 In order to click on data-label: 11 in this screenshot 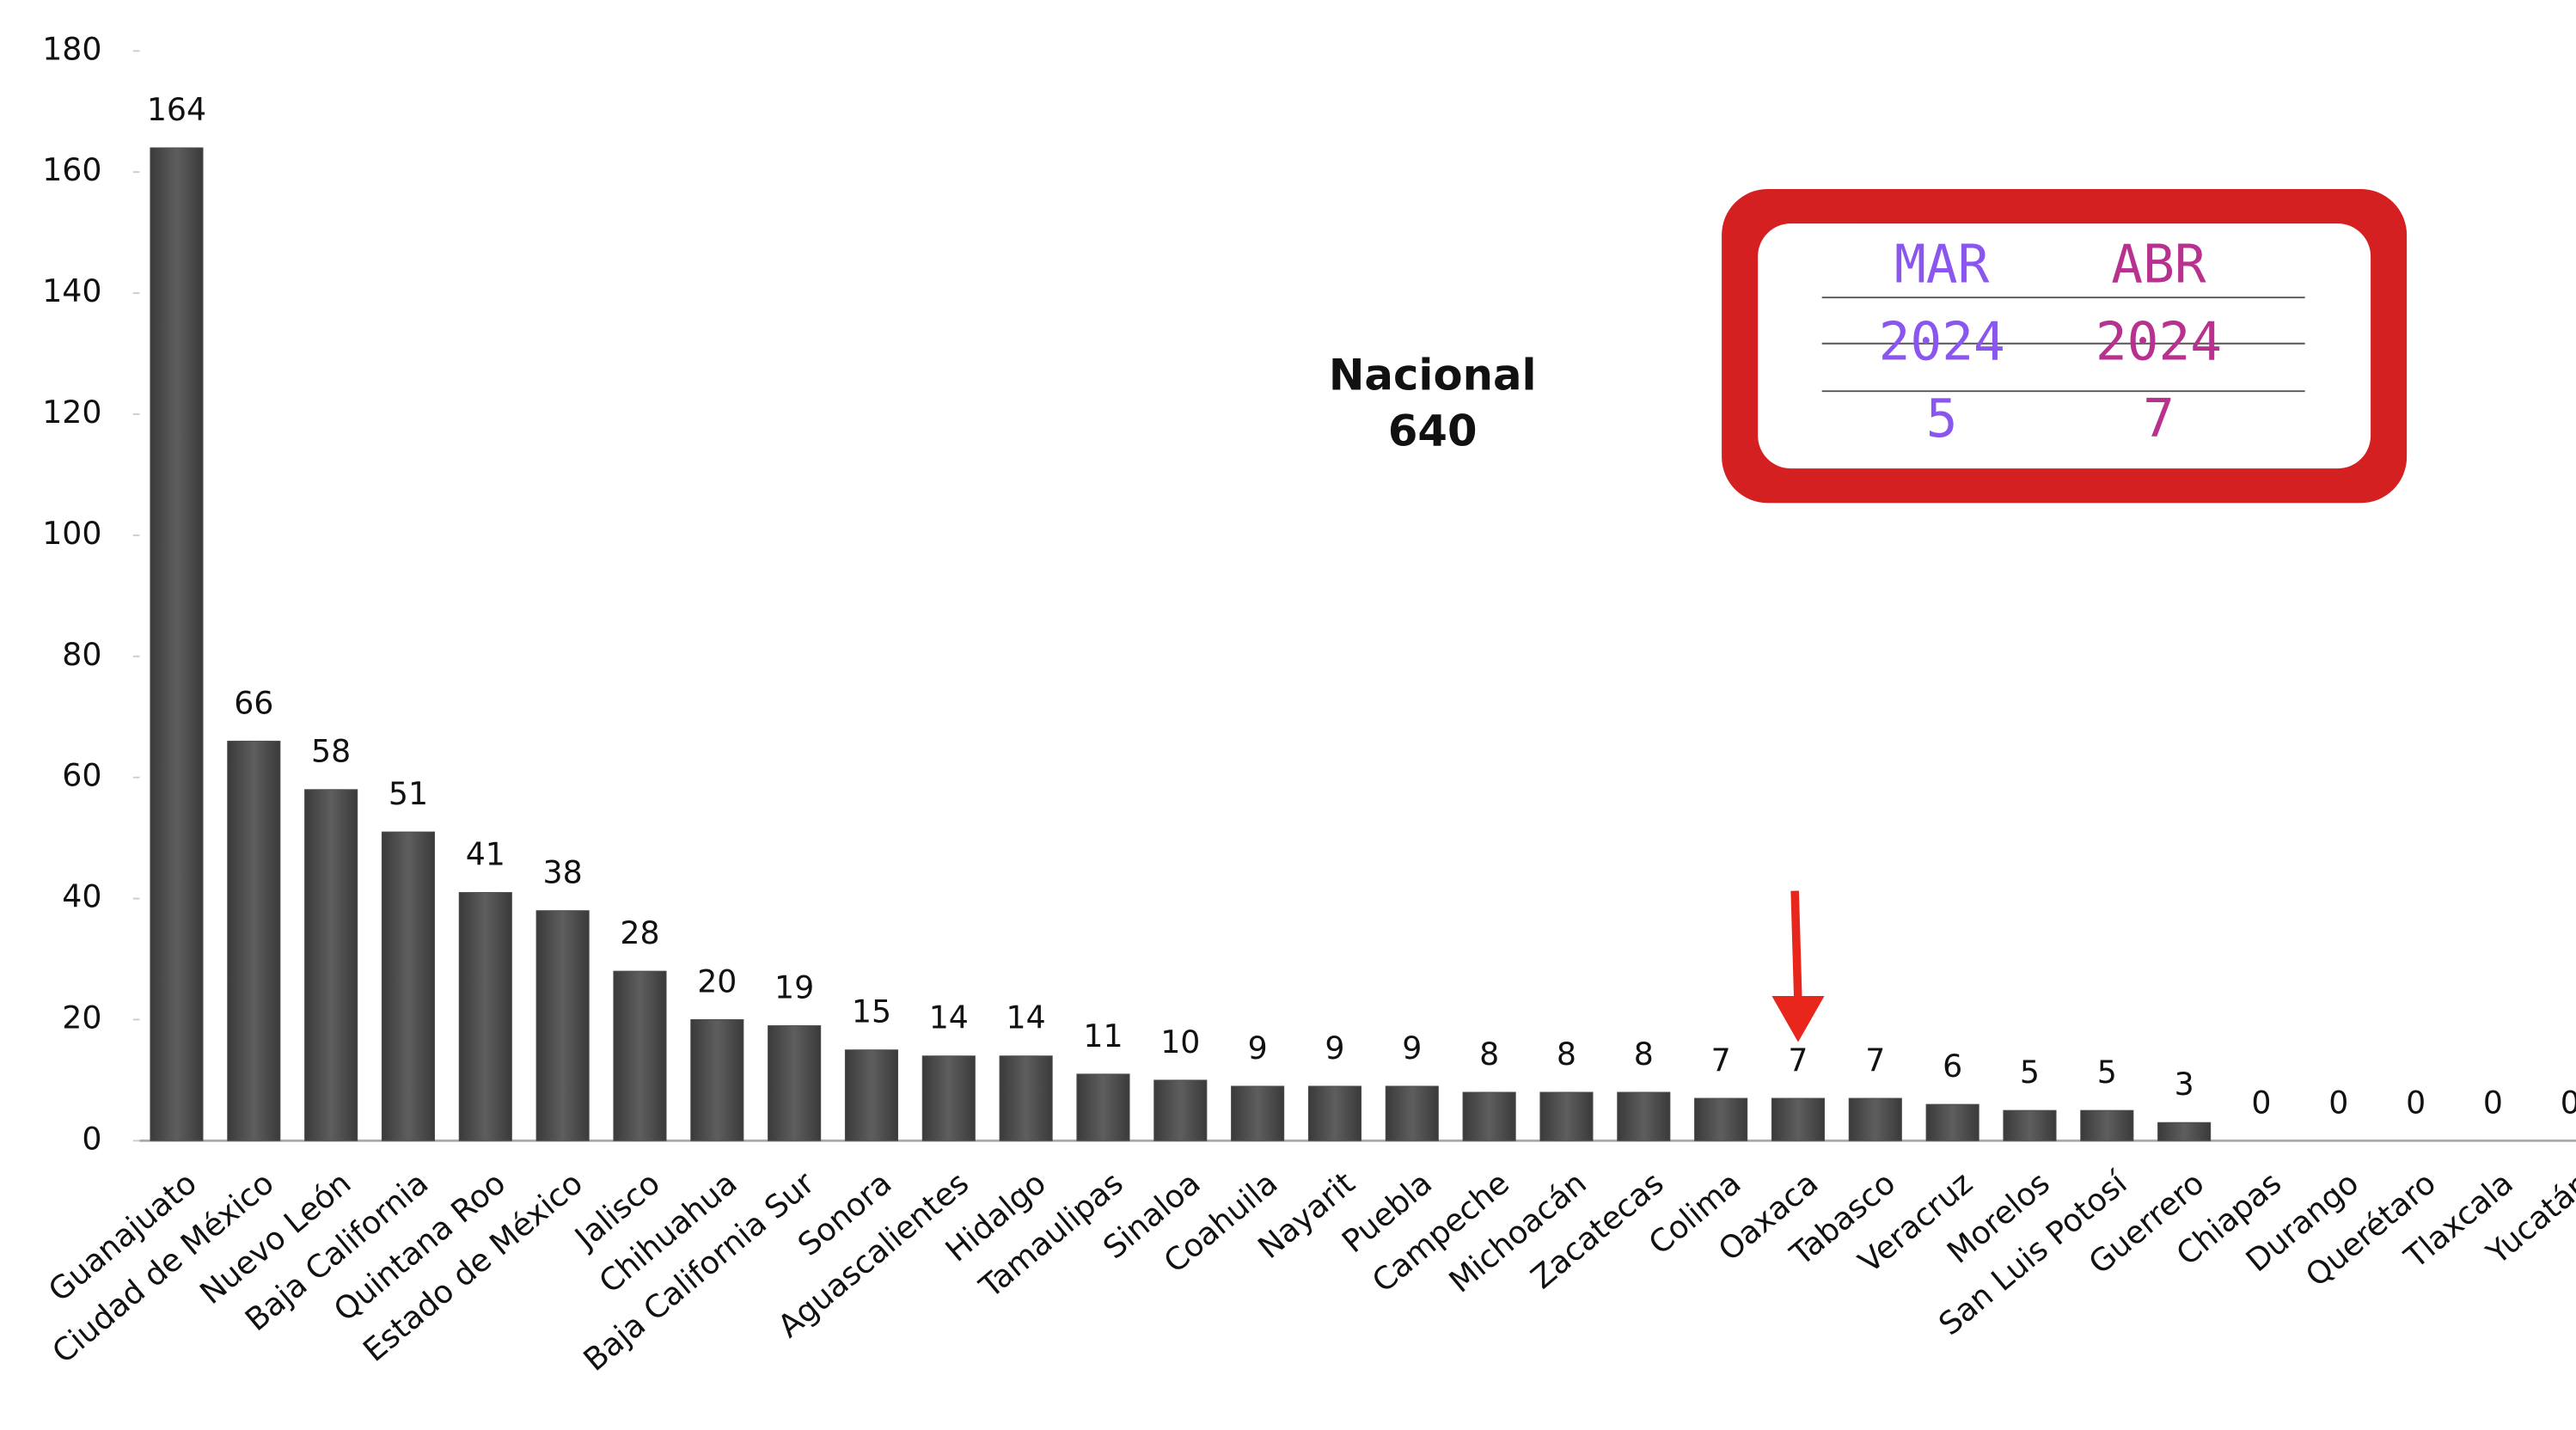, I will do `click(1103, 1036)`.